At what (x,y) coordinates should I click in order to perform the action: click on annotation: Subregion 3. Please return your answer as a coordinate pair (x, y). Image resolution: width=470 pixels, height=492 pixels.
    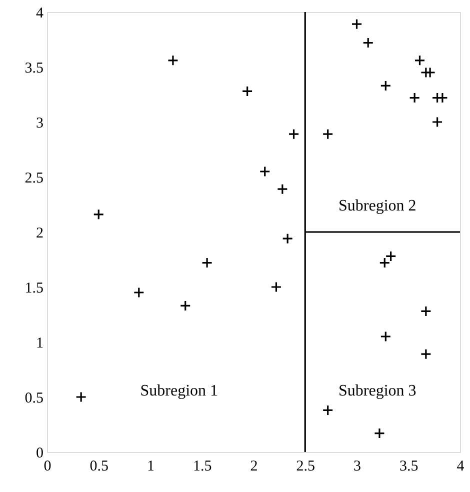
    Looking at the image, I should click on (377, 391).